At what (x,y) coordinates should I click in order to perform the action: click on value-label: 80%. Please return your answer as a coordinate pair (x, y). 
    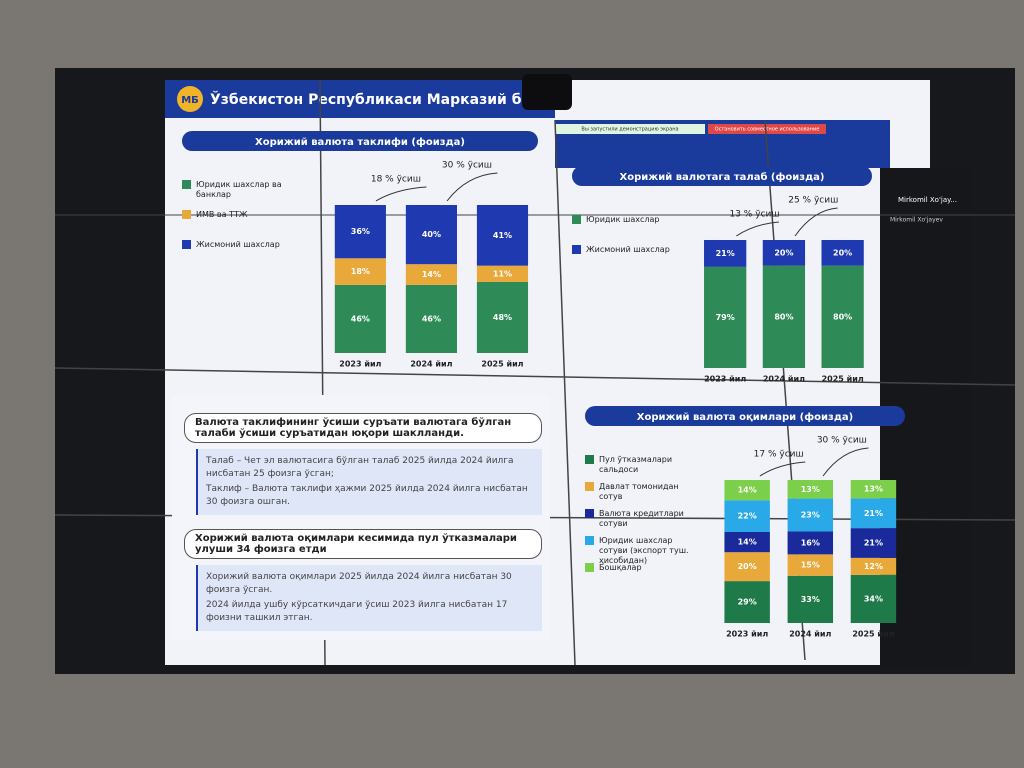
    Looking at the image, I should click on (842, 316).